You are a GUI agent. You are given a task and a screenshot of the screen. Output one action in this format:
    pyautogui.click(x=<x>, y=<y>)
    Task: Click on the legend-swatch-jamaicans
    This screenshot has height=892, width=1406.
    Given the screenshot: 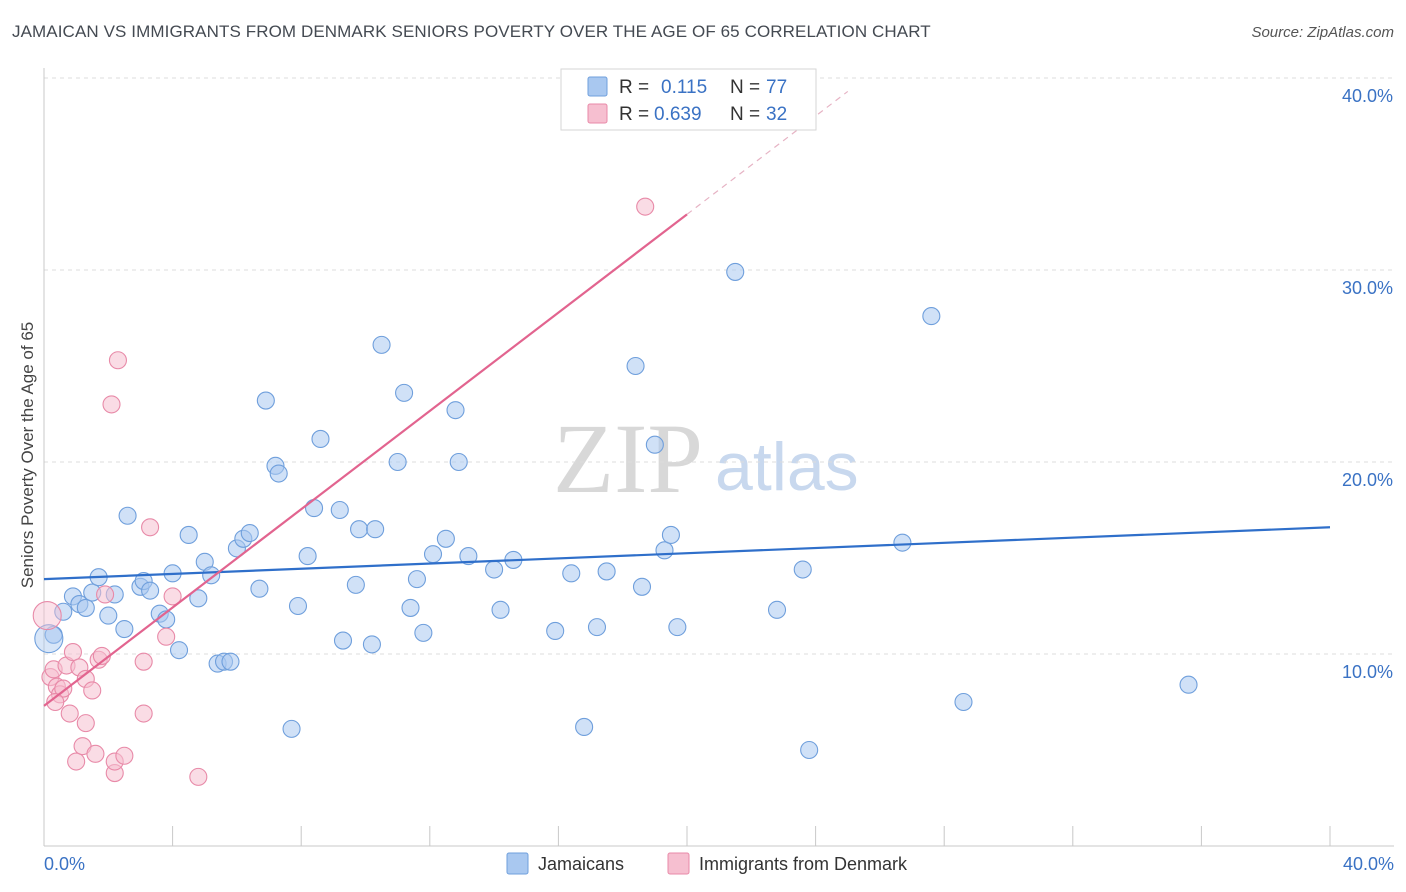 What is the action you would take?
    pyautogui.click(x=597, y=86)
    